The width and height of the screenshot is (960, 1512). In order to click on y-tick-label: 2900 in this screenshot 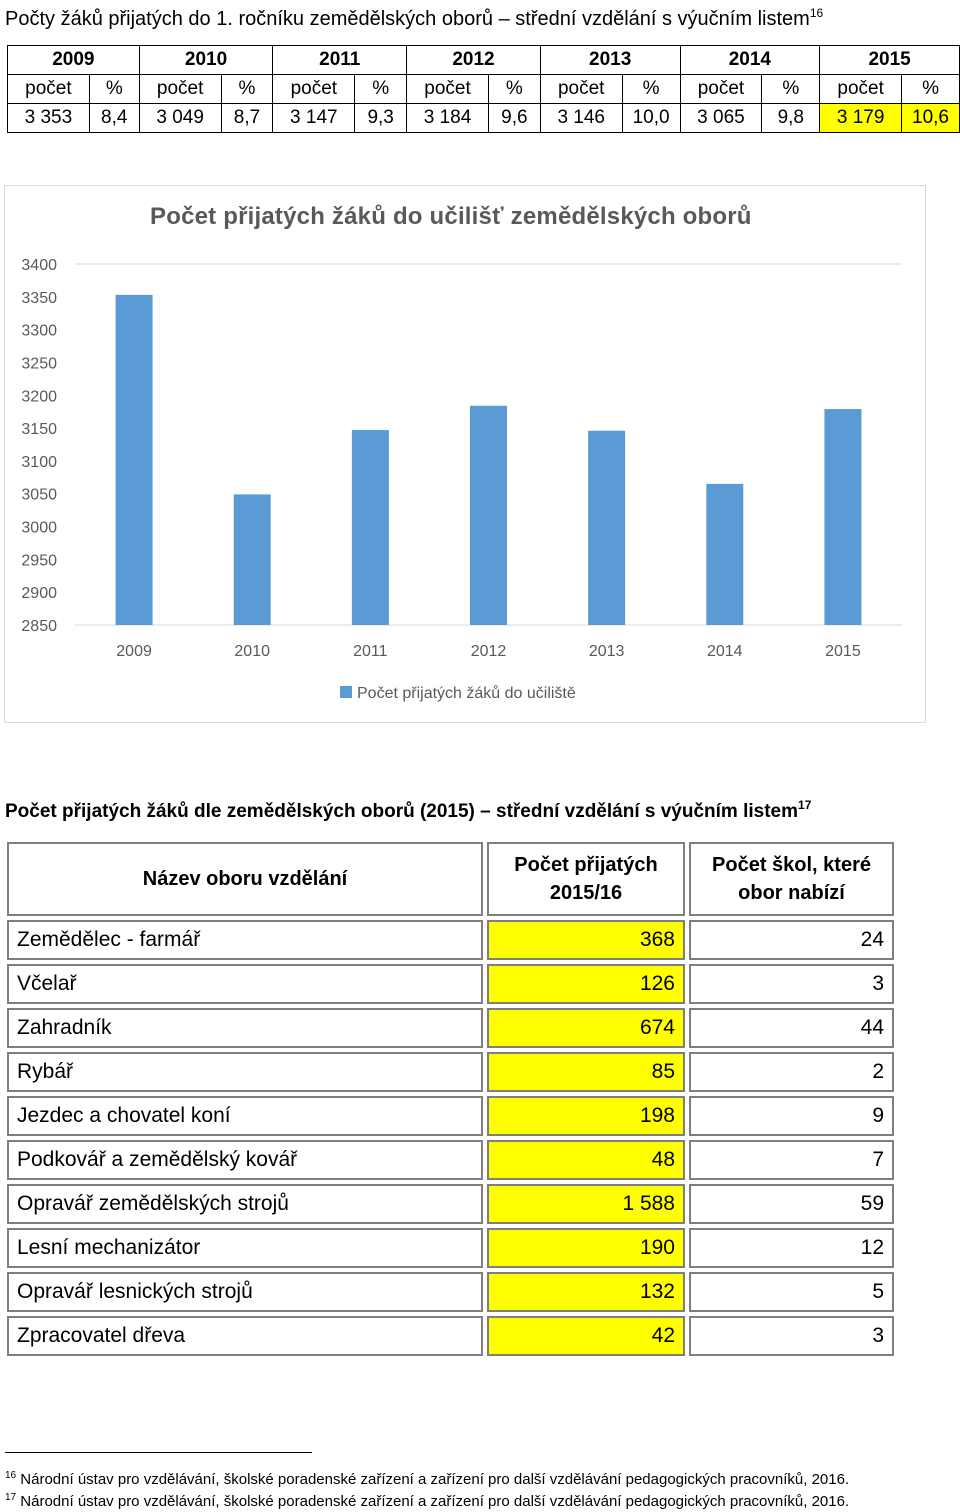, I will do `click(39, 593)`.